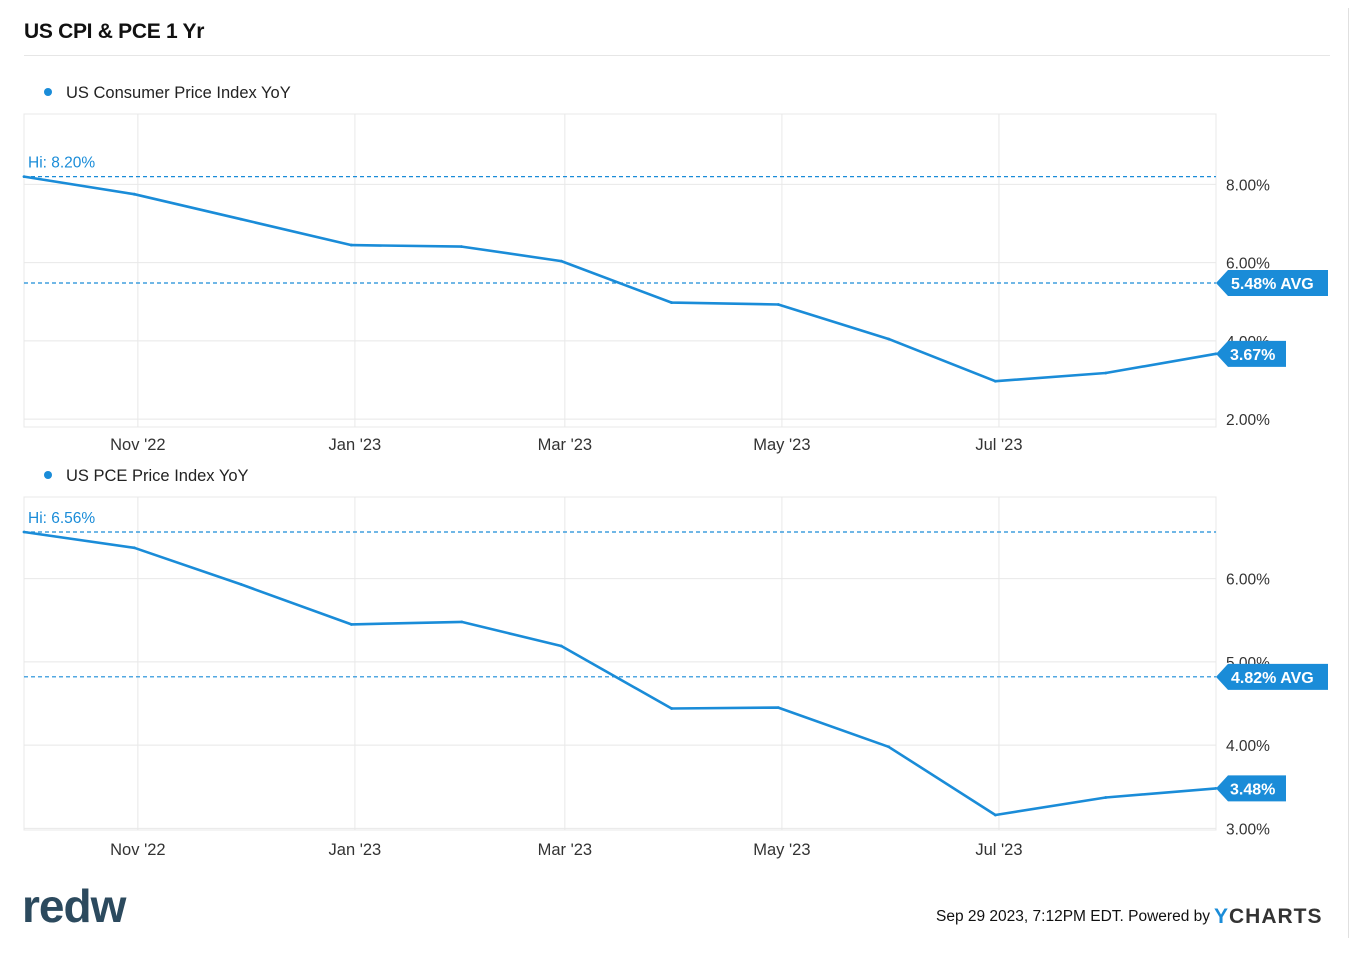 The width and height of the screenshot is (1358, 956). I want to click on hi-label: Hi: 8.20%, so click(61, 163).